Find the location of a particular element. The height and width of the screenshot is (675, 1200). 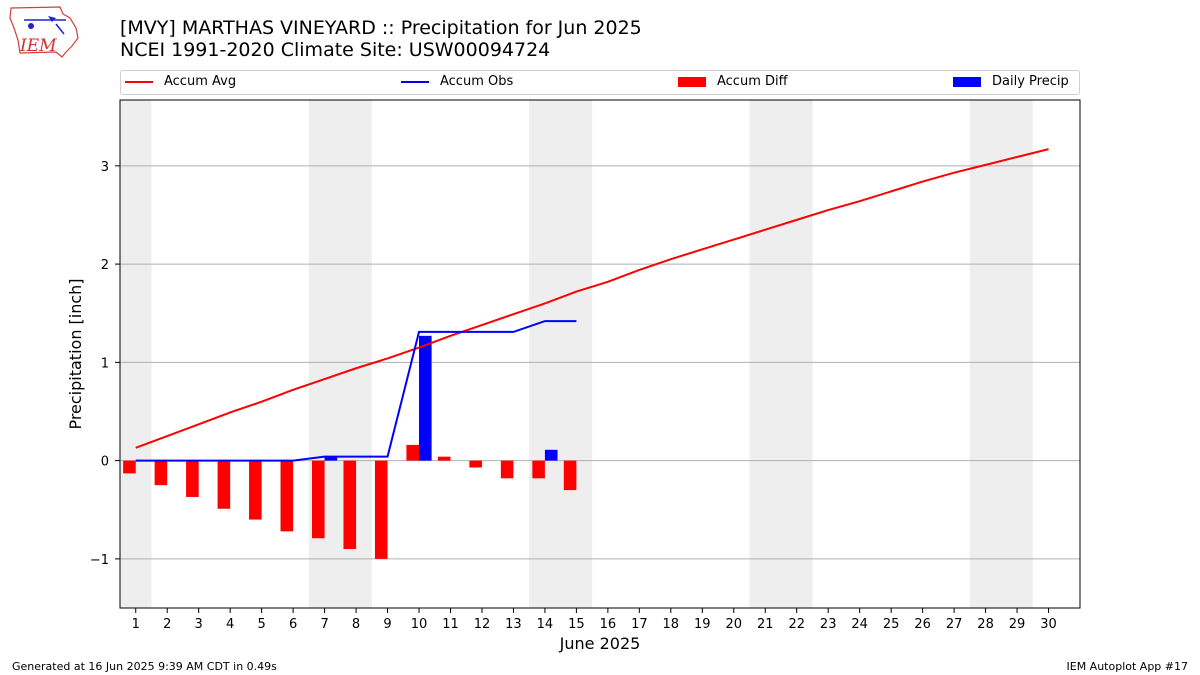

legend-item-accum-avg: Accum Avg is located at coordinates (180, 81).